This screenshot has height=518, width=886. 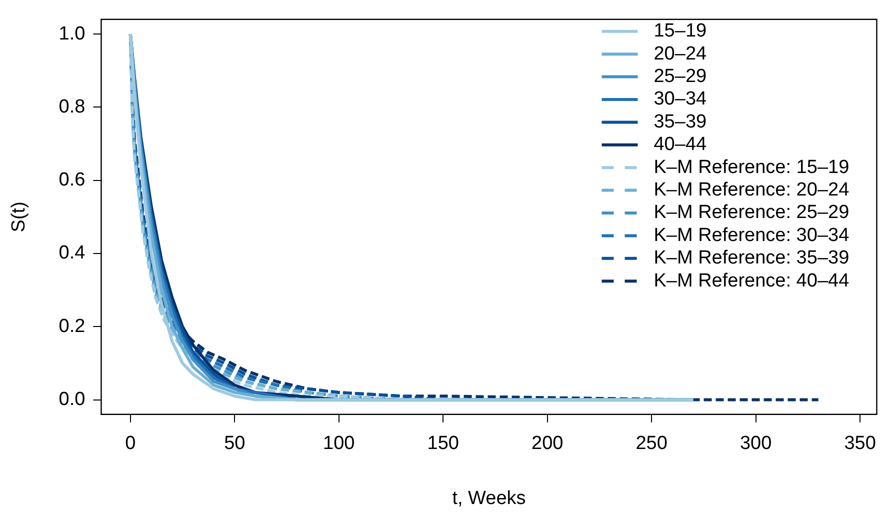 What do you see at coordinates (681, 99) in the screenshot?
I see `legend-label: 30–34` at bounding box center [681, 99].